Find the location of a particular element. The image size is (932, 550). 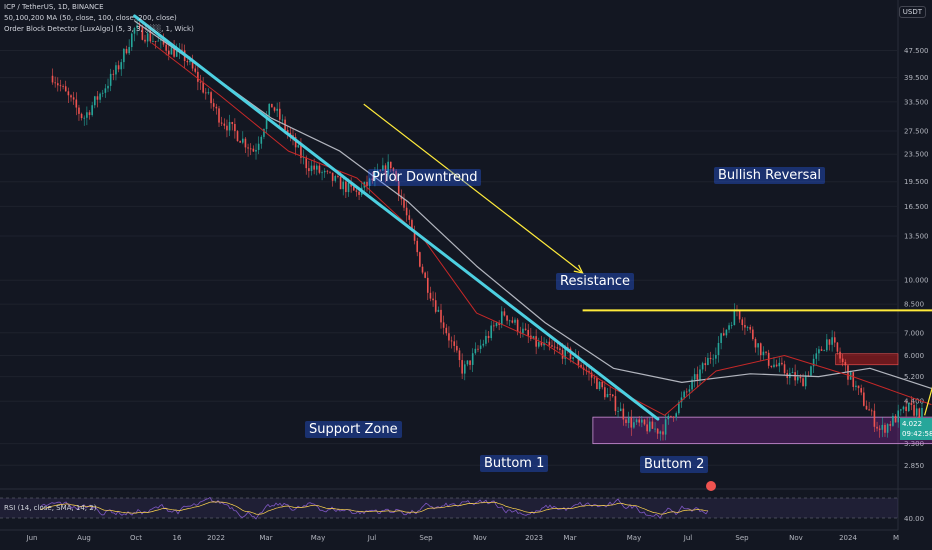

annotation-bullish-reversal: Bullish Reversal is located at coordinates (769, 175).